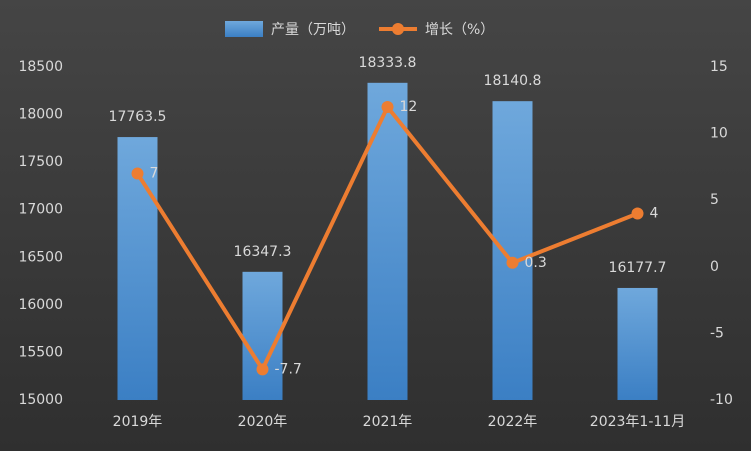 The image size is (751, 451). I want to click on y2-tick-label: -10, so click(721, 400).